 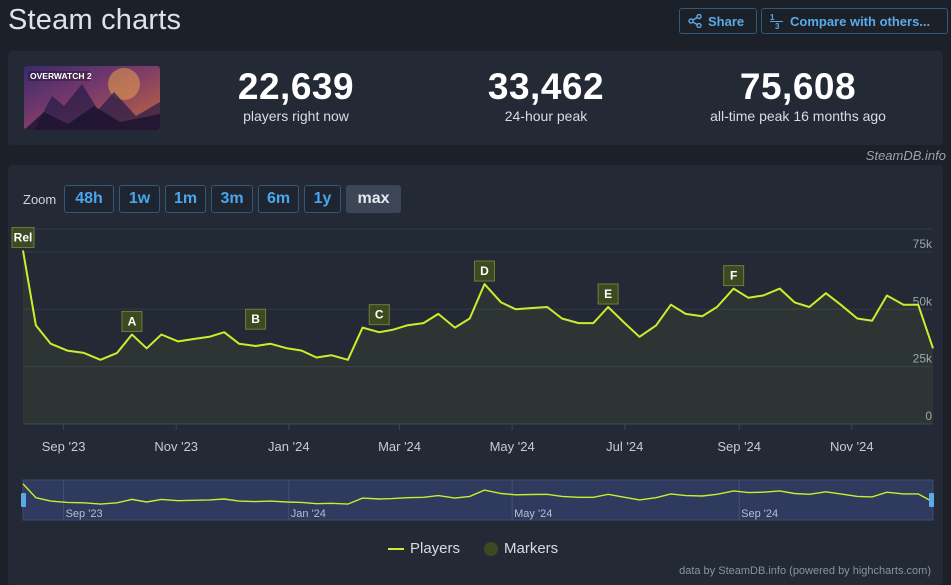 What do you see at coordinates (308, 514) in the screenshot?
I see `navigator-tick-label: Jan '24` at bounding box center [308, 514].